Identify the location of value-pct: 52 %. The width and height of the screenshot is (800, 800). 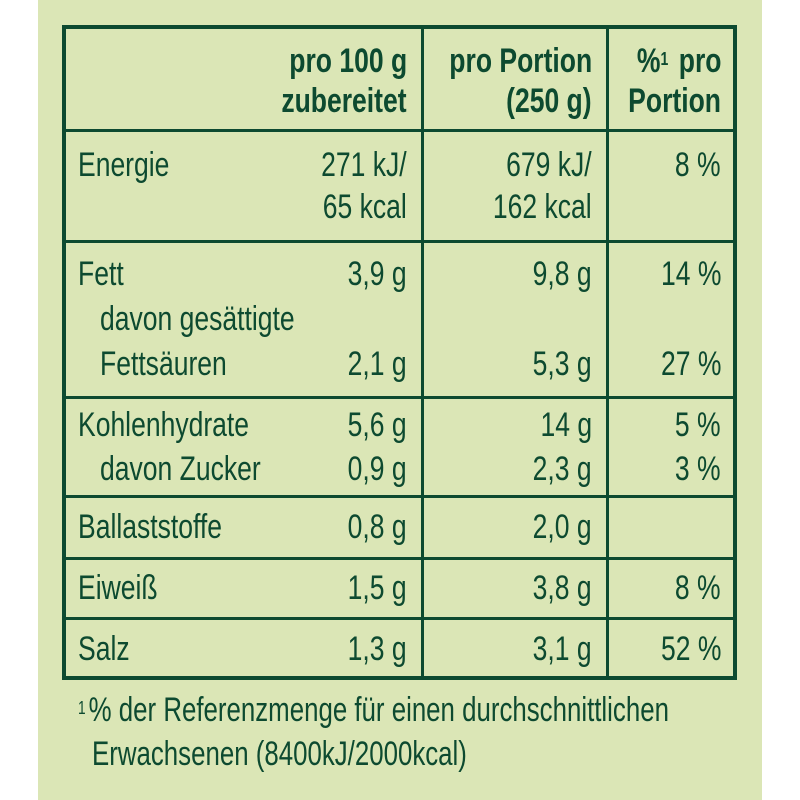
(690, 649).